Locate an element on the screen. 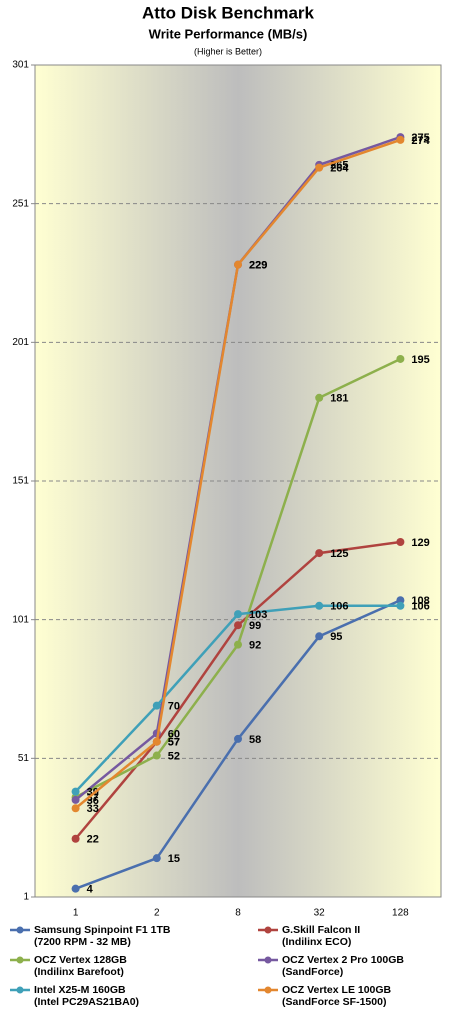 Image resolution: width=457 pixels, height=1017 pixels. data-label: 4 is located at coordinates (90, 890).